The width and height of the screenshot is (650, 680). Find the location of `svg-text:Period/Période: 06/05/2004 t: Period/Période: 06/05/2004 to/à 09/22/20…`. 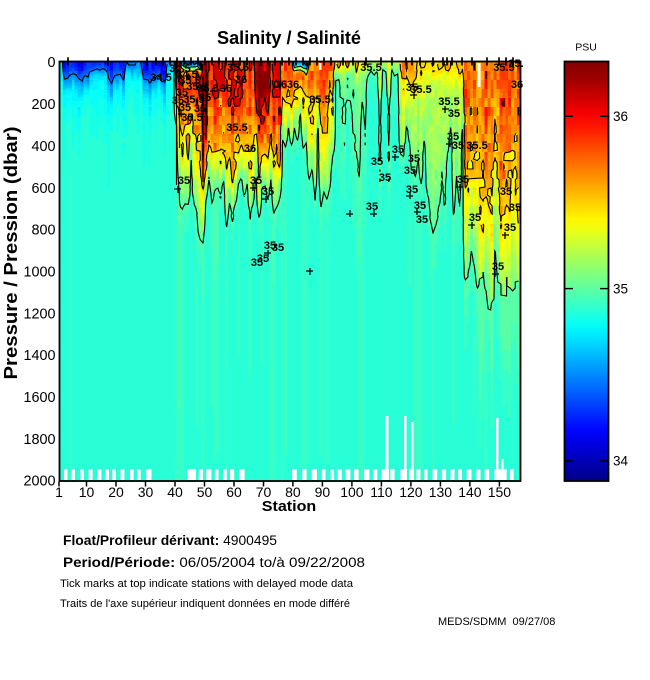

svg-text:Period/Période: 06/05/2004 t: Period/Période: 06/05/2004 to/à 09/22/20… is located at coordinates (214, 563).